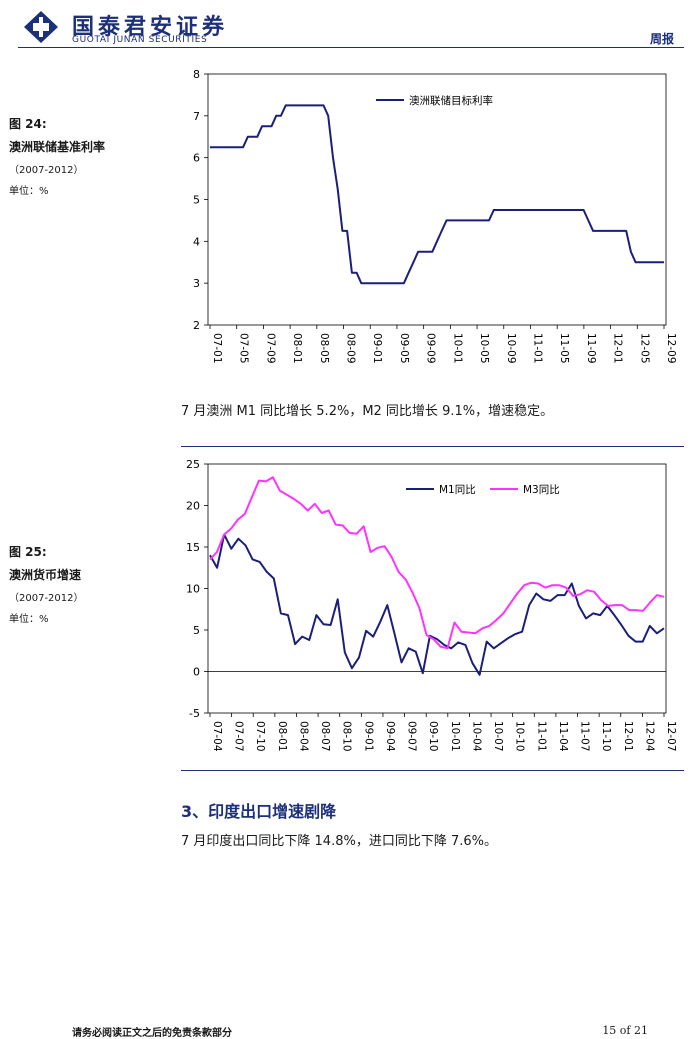  What do you see at coordinates (591, 348) in the screenshot?
I see `x-tick-label: 11-09` at bounding box center [591, 348].